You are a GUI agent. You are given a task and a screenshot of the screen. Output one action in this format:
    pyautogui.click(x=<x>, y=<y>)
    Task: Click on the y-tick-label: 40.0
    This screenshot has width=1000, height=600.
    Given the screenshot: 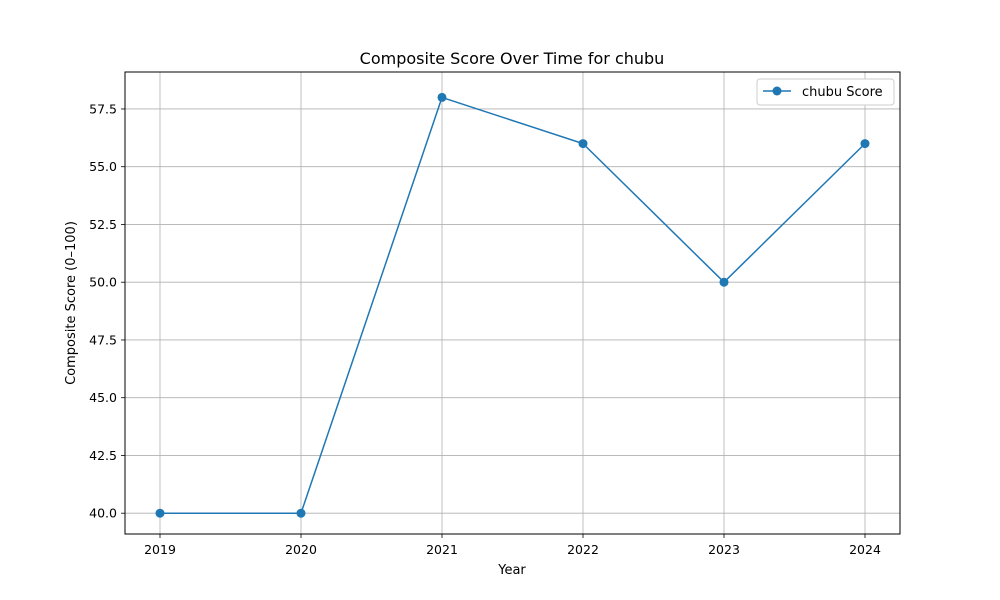 What is the action you would take?
    pyautogui.click(x=103, y=513)
    